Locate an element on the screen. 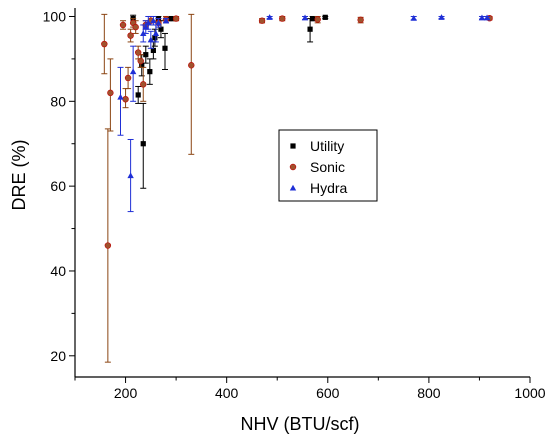 The height and width of the screenshot is (445, 550). legend: Utility Sonic Hydra is located at coordinates (328, 165).